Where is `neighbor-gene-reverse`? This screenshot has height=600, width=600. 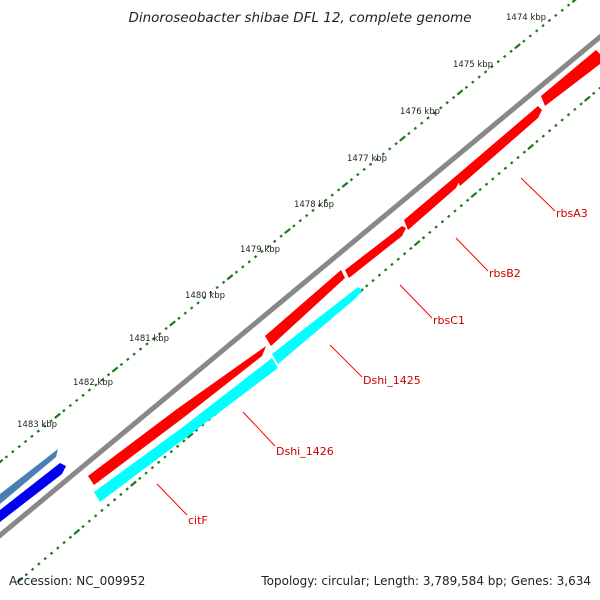 neighbor-gene-reverse is located at coordinates (33, 492).